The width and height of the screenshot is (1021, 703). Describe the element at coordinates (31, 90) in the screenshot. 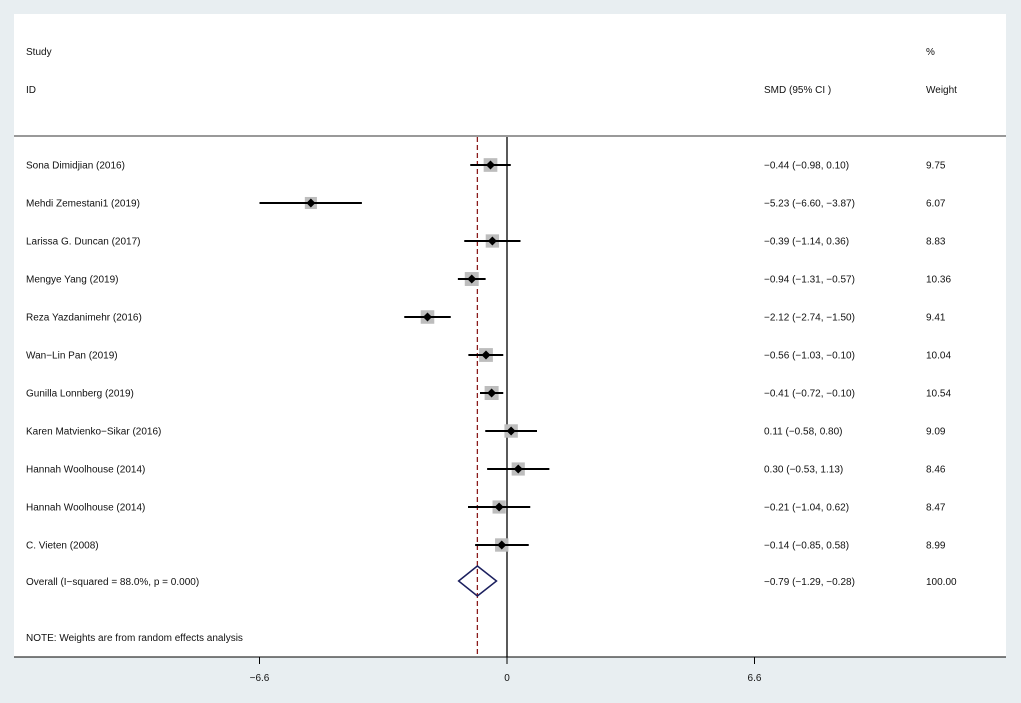

I see `header-id: ID` at that location.